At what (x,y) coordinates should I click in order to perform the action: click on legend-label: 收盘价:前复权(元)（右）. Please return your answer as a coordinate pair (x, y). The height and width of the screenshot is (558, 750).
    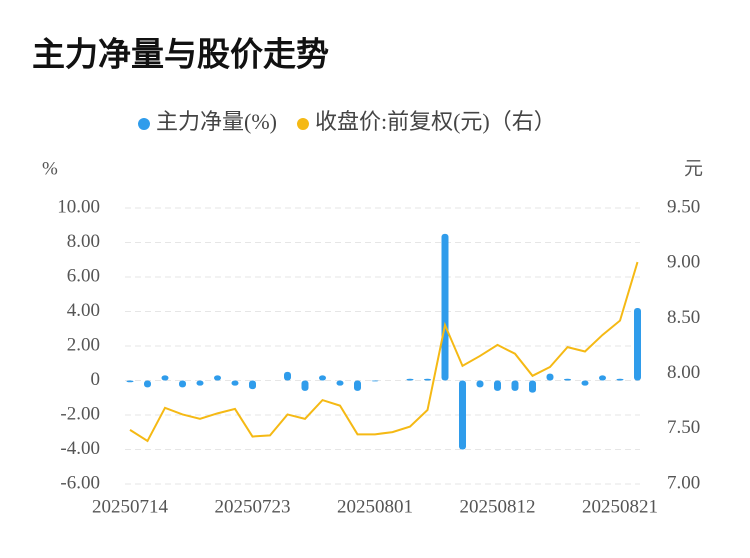
    Looking at the image, I should click on (435, 121).